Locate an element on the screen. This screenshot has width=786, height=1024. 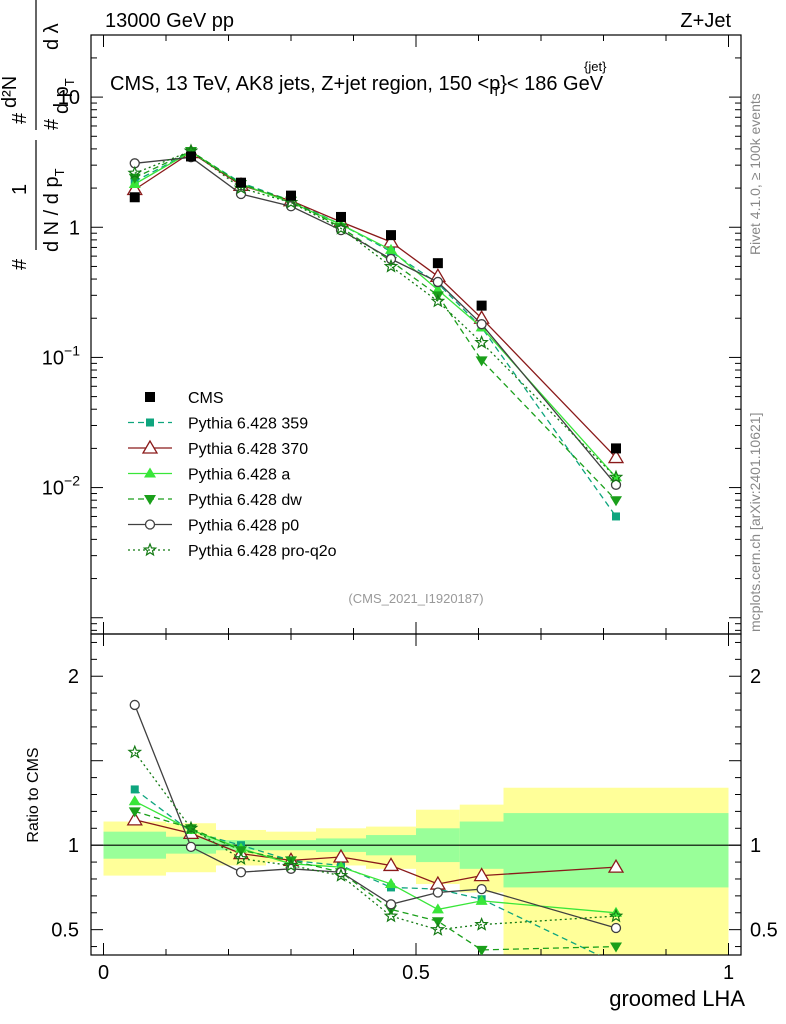
header-process: Z+Jet is located at coordinates (705, 21).